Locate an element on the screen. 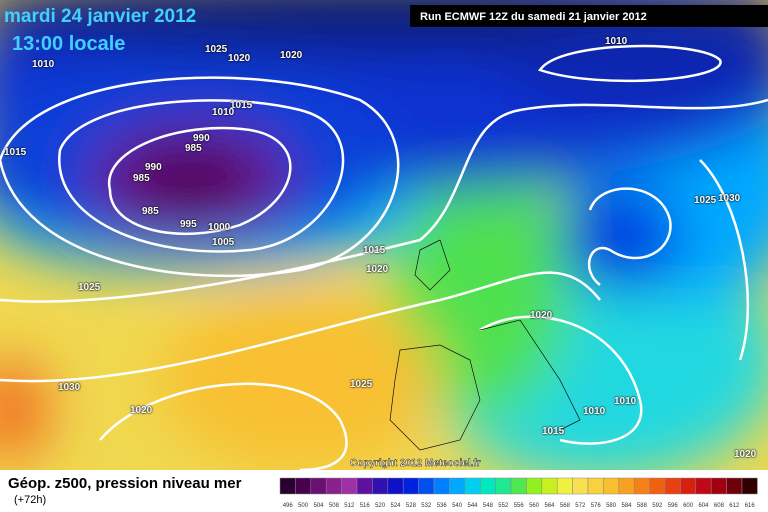 This screenshot has width=768, height=512. isobar-label: 1000 is located at coordinates (219, 227).